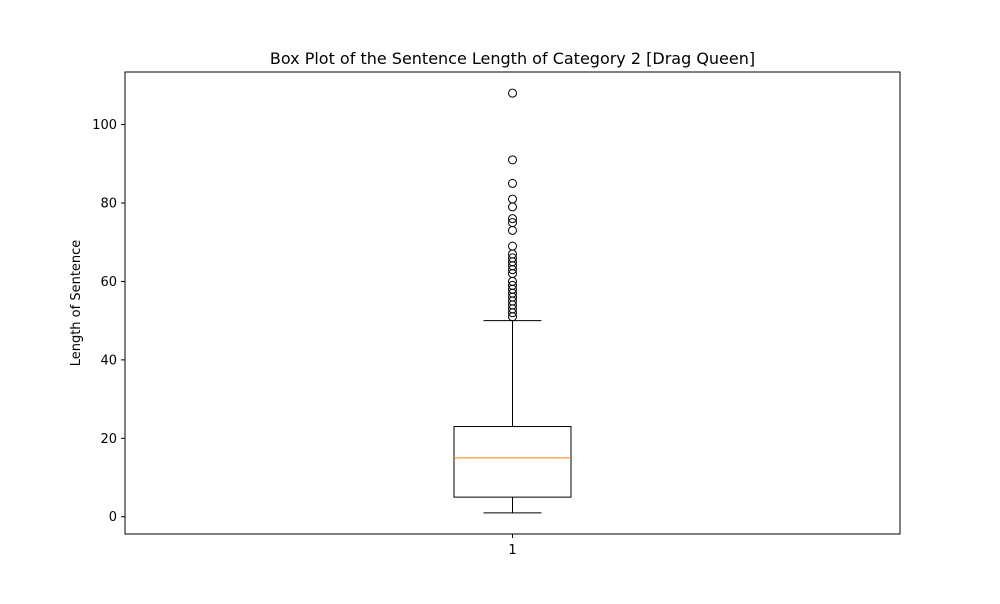  I want to click on y-tick-label: 0, so click(113, 517).